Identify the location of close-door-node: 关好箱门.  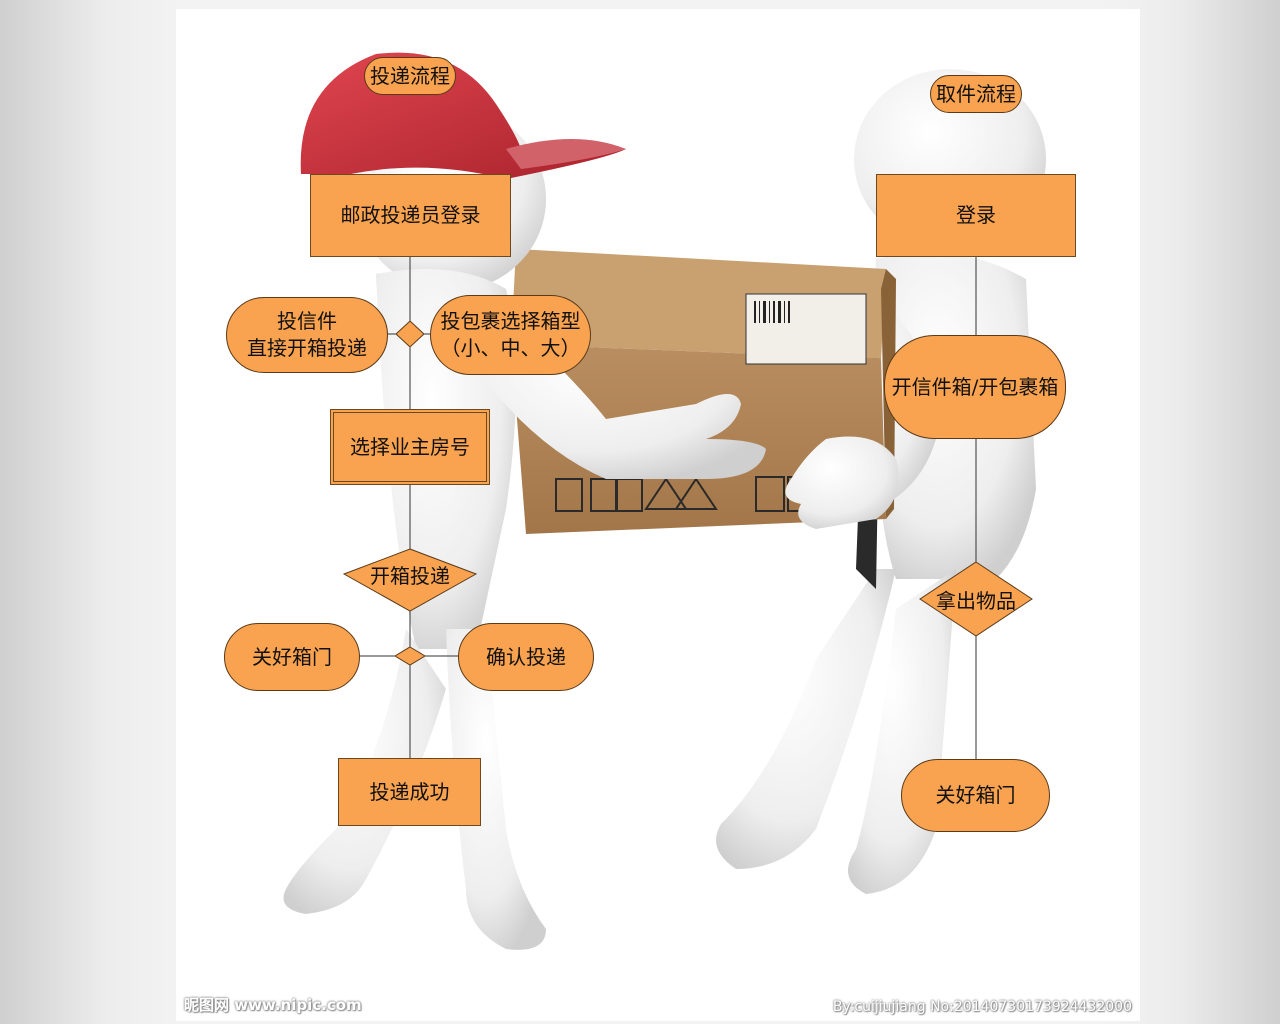
(292, 657).